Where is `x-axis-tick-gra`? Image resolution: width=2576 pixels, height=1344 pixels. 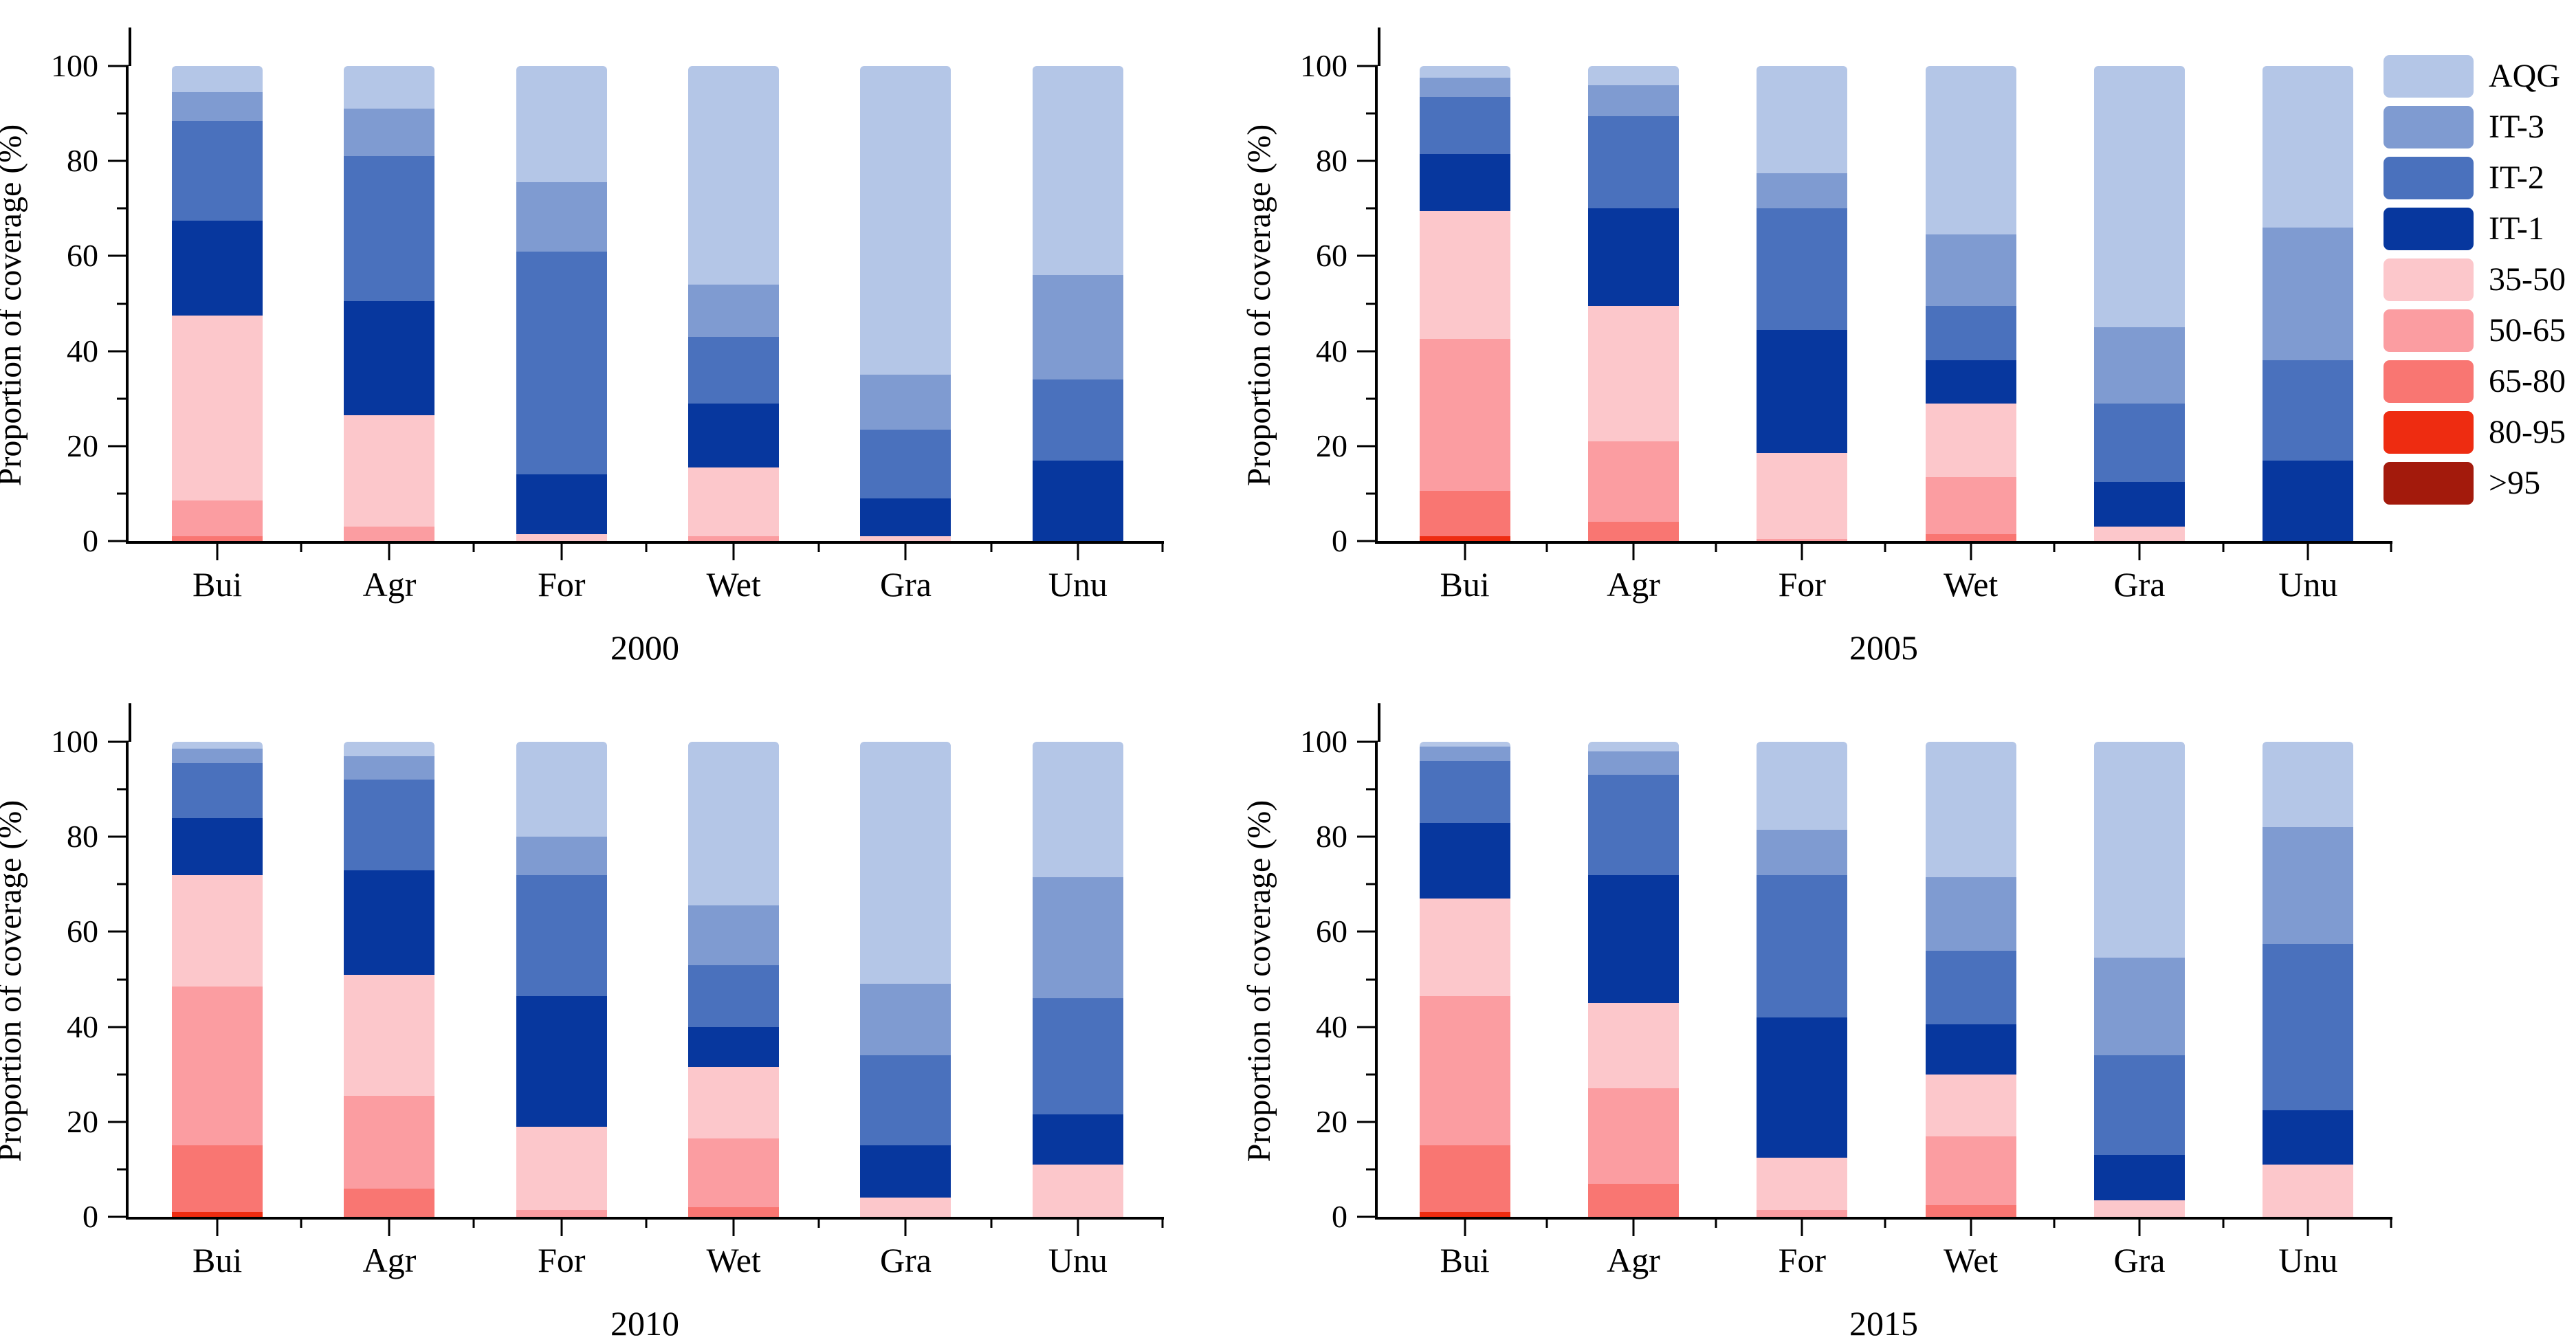 x-axis-tick-gra is located at coordinates (905, 1226).